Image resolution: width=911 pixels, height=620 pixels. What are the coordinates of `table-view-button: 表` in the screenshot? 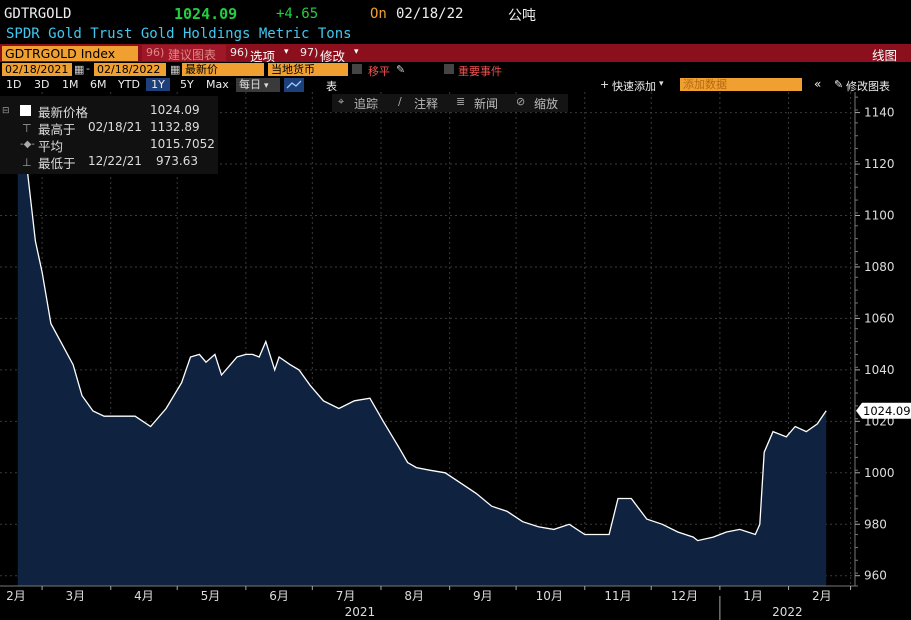 It's located at (331, 86).